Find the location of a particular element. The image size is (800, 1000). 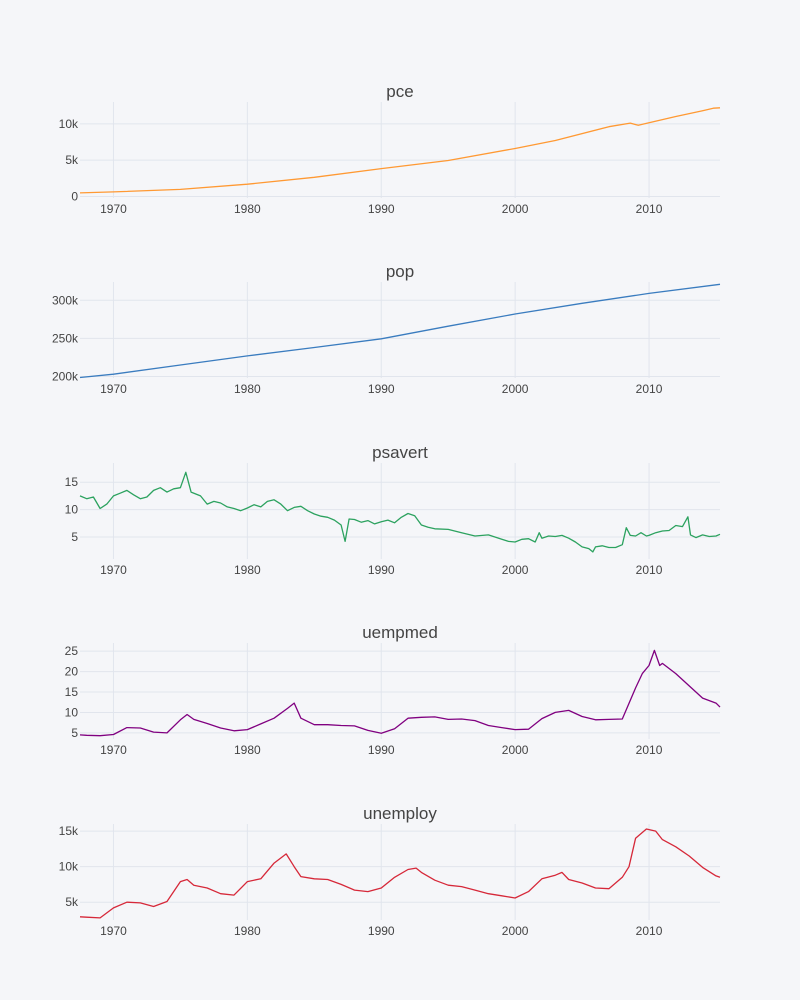

series-line-pce is located at coordinates (400, 150).